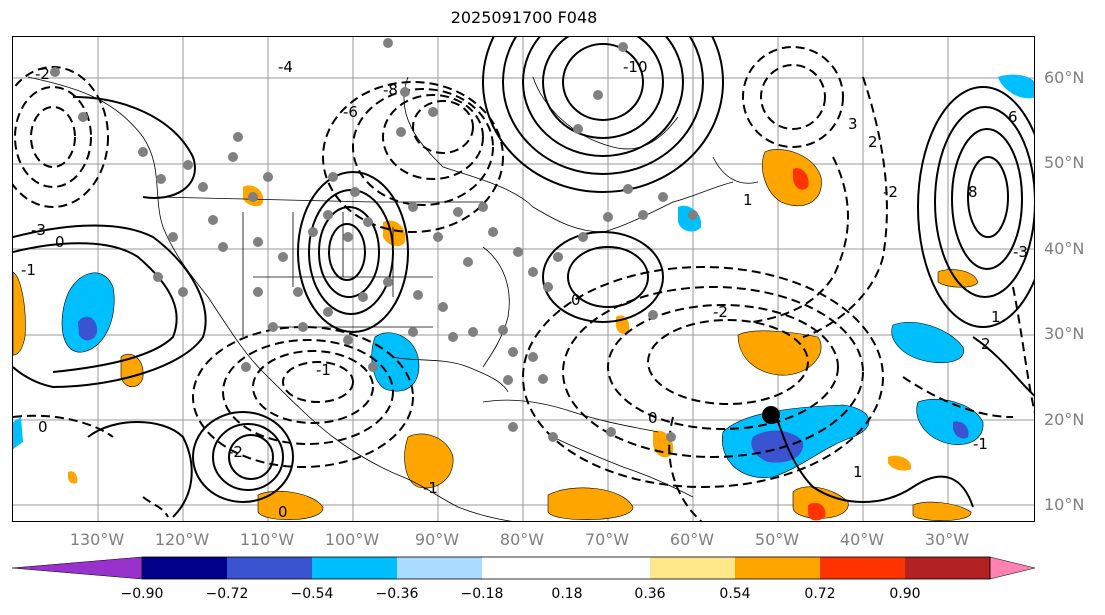  What do you see at coordinates (607, 539) in the screenshot?
I see `lon-label: 70°W` at bounding box center [607, 539].